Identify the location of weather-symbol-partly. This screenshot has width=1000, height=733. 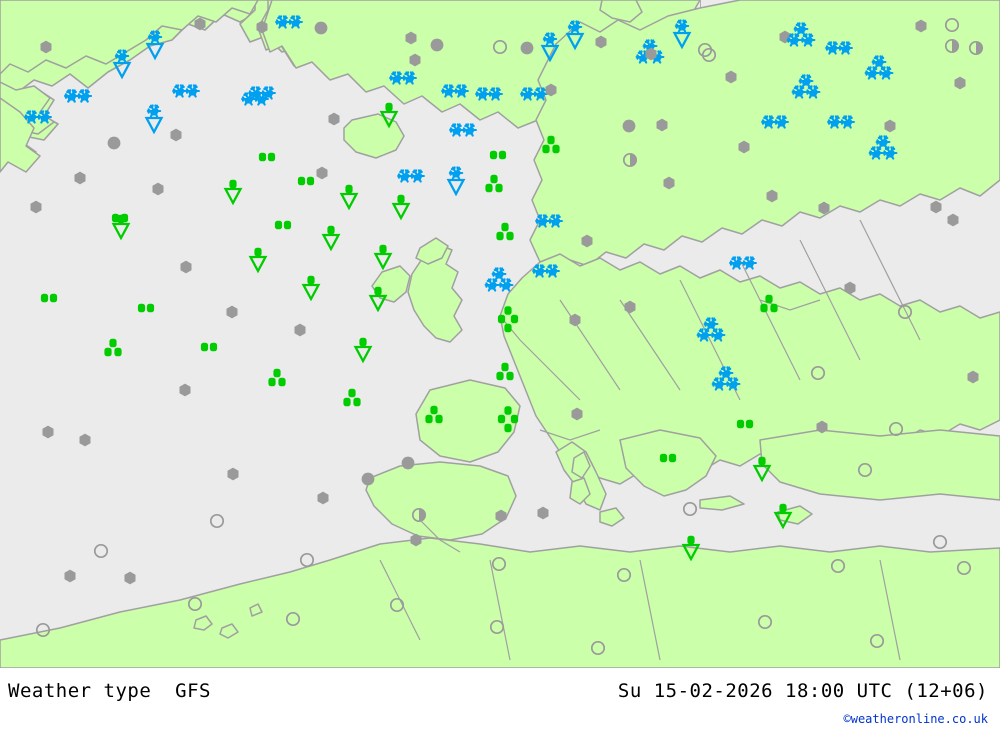
(630, 160).